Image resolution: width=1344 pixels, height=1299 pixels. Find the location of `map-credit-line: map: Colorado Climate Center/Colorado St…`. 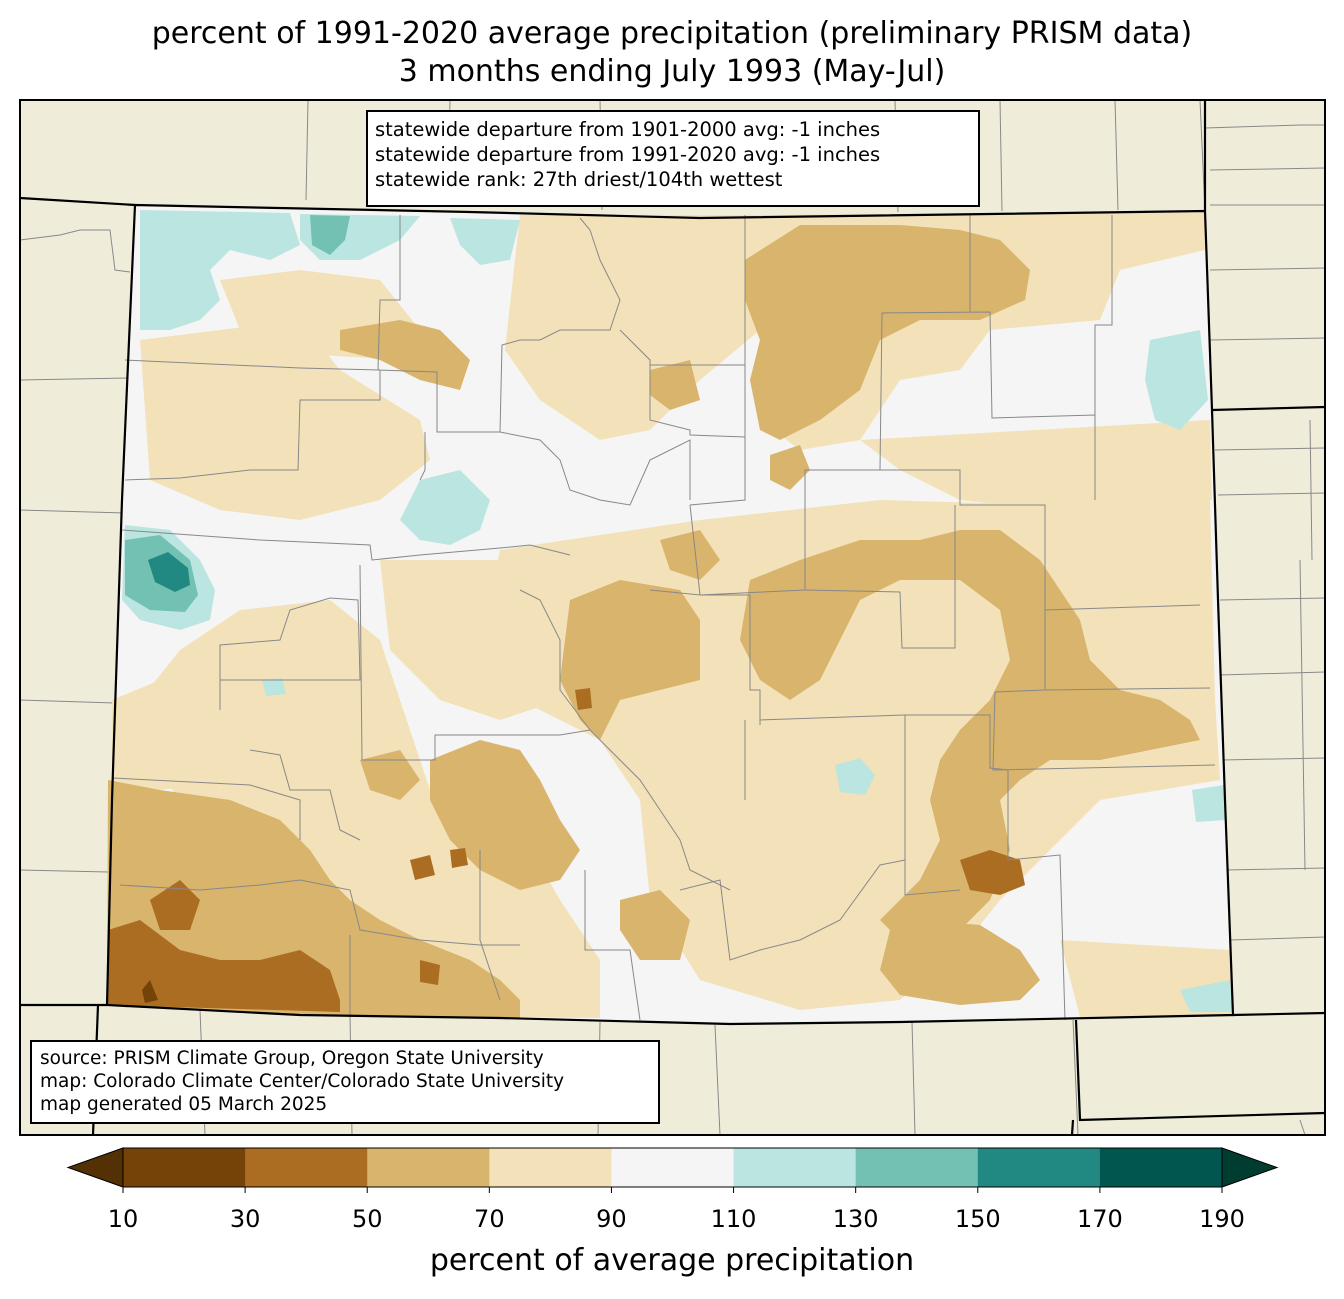

map-credit-line: map: Colorado Climate Center/Colorado St… is located at coordinates (302, 1081).